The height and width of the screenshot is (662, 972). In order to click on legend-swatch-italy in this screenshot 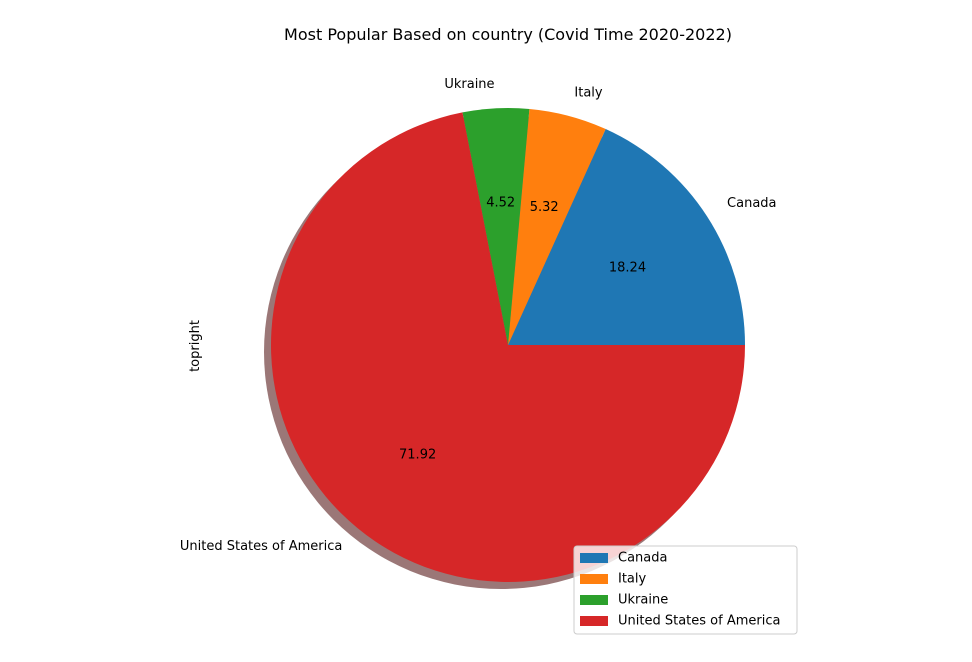, I will do `click(594, 579)`.